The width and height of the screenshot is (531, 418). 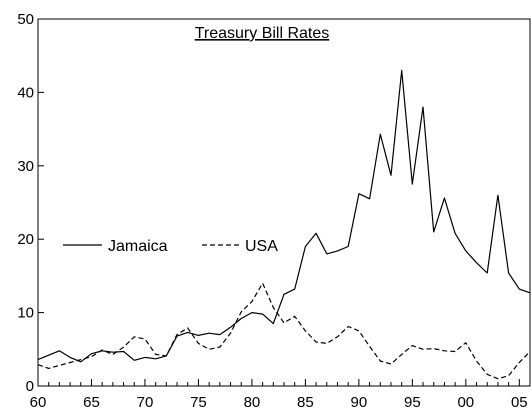 I want to click on x-tick-label: 85, so click(x=305, y=402).